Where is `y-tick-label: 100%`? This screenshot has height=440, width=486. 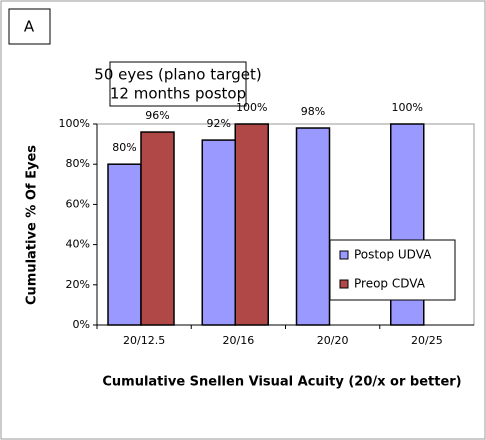 y-tick-label: 100% is located at coordinates (74, 123).